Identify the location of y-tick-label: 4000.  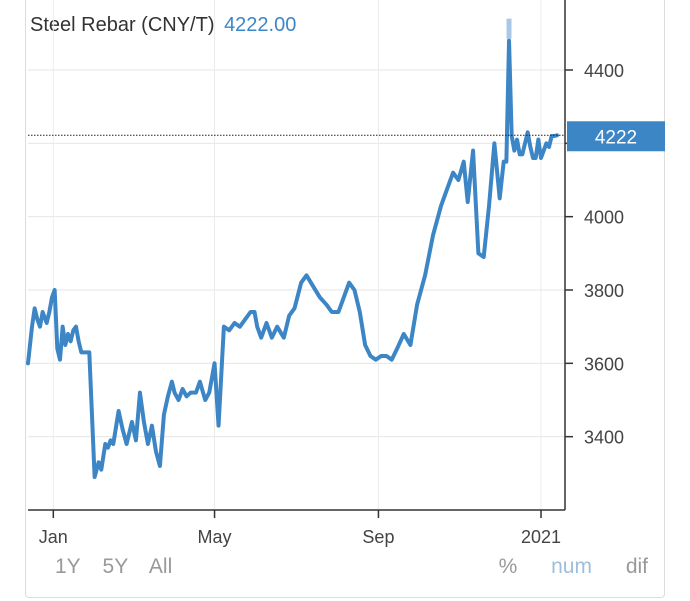
(604, 218).